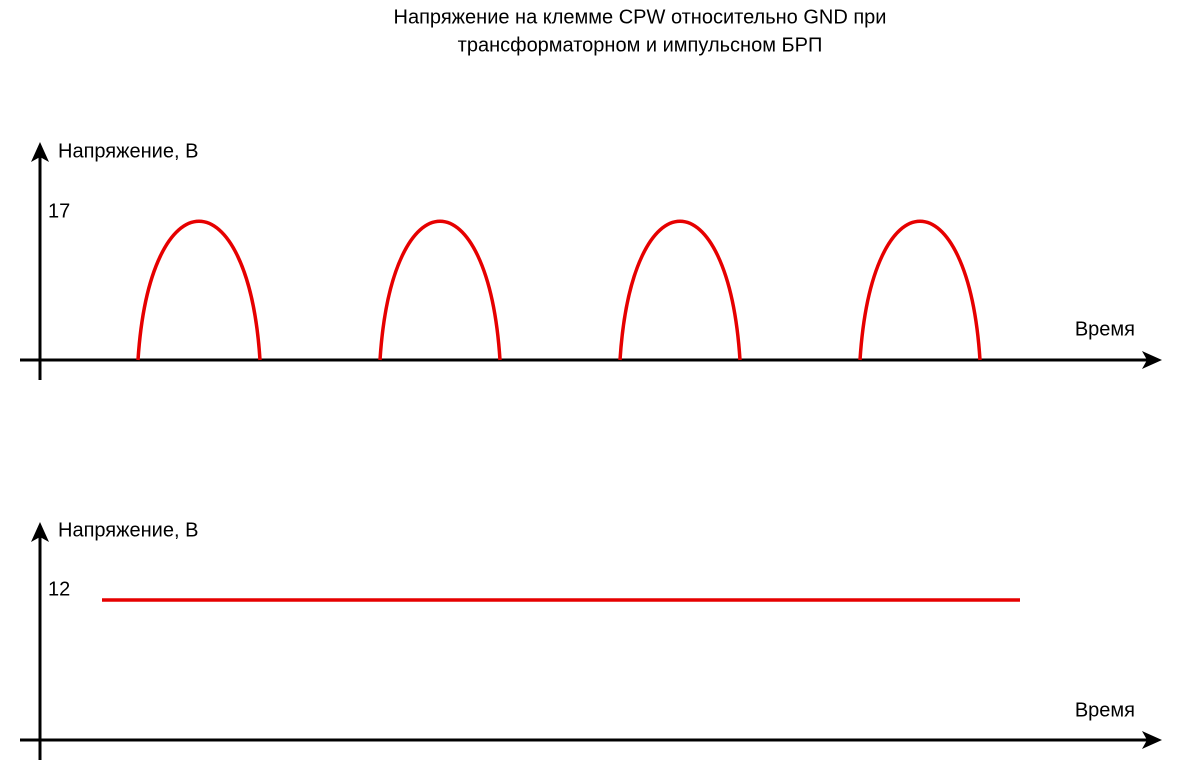 This screenshot has height=778, width=1178. Describe the element at coordinates (59, 211) in the screenshot. I see `level-label: 17` at that location.